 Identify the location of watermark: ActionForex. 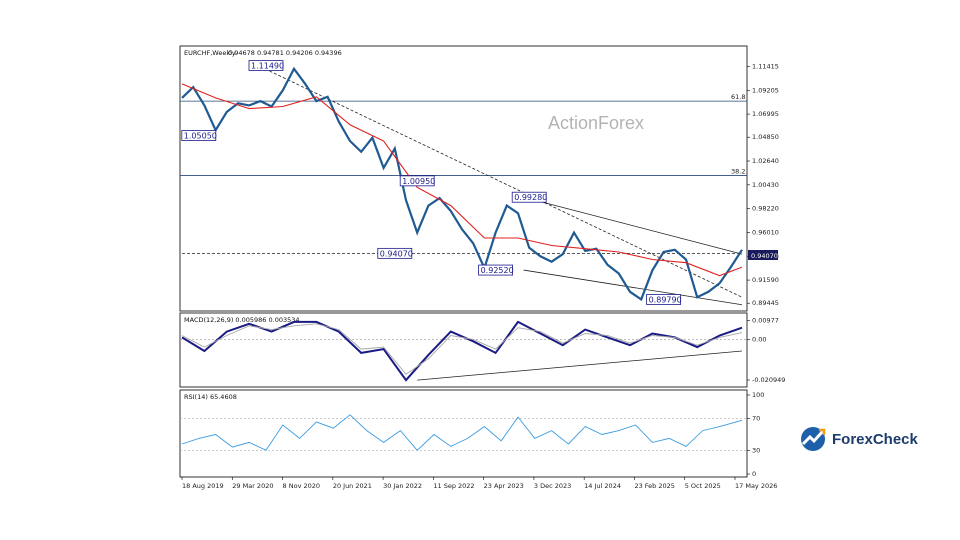
(596, 123).